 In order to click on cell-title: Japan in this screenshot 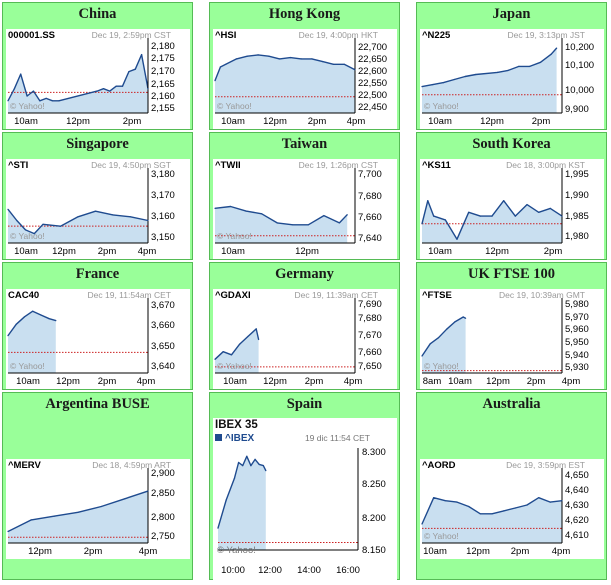, I will do `click(511, 14)`.